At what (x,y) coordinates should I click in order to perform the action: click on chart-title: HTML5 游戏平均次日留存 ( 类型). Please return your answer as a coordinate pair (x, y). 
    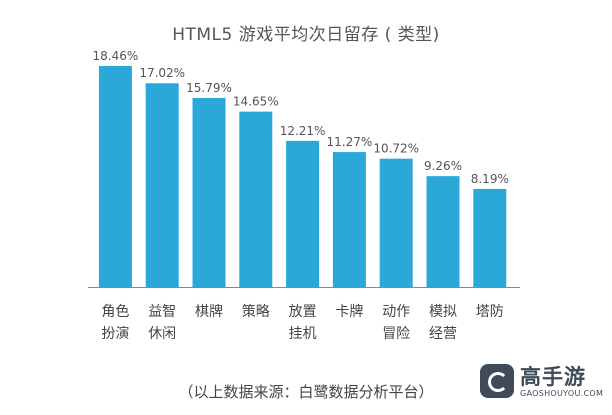
    Looking at the image, I should click on (306, 35).